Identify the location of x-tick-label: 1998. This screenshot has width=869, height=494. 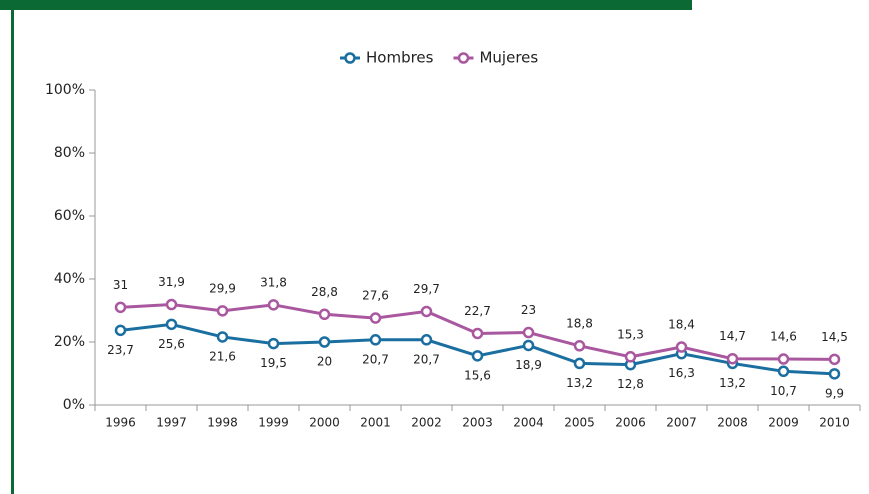
(222, 423).